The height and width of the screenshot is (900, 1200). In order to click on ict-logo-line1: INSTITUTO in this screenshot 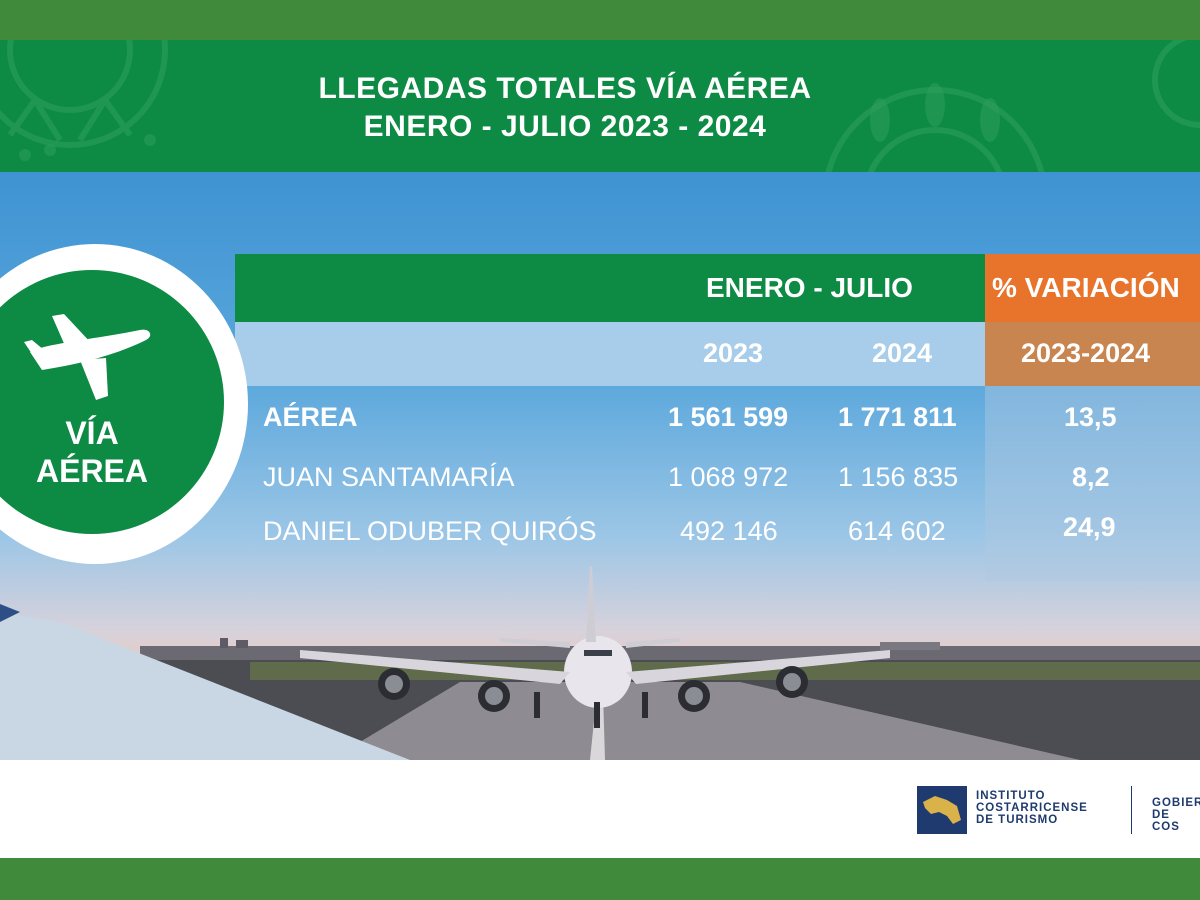, I will do `click(1011, 796)`.